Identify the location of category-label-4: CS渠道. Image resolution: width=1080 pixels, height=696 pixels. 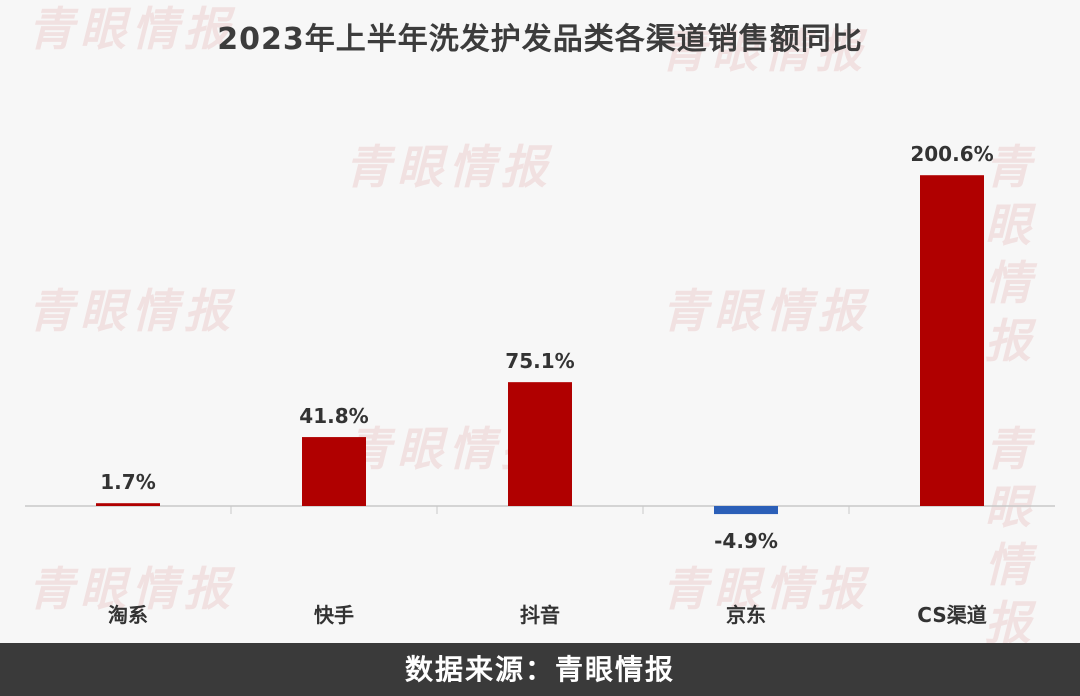
(951, 615).